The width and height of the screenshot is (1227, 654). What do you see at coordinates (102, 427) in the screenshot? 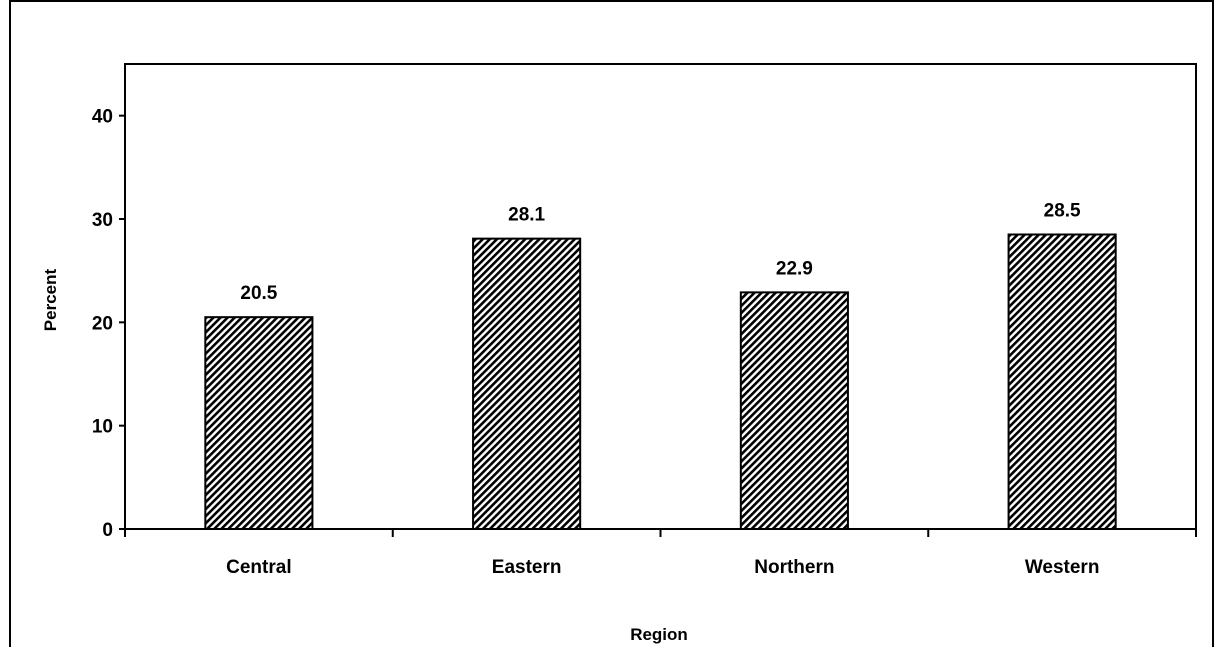
I see `y-tick-label: 10` at bounding box center [102, 427].